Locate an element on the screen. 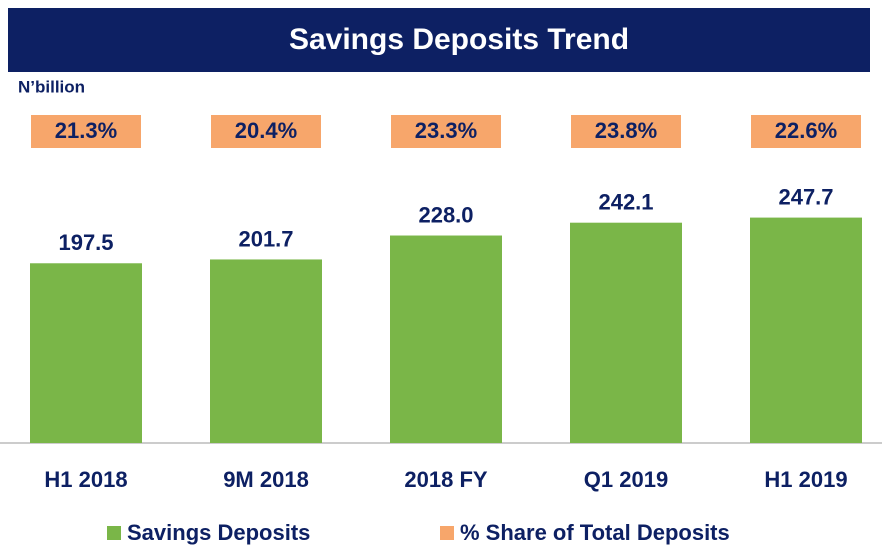 This screenshot has width=882, height=549. x-tick-label: Q1 2019 is located at coordinates (626, 479).